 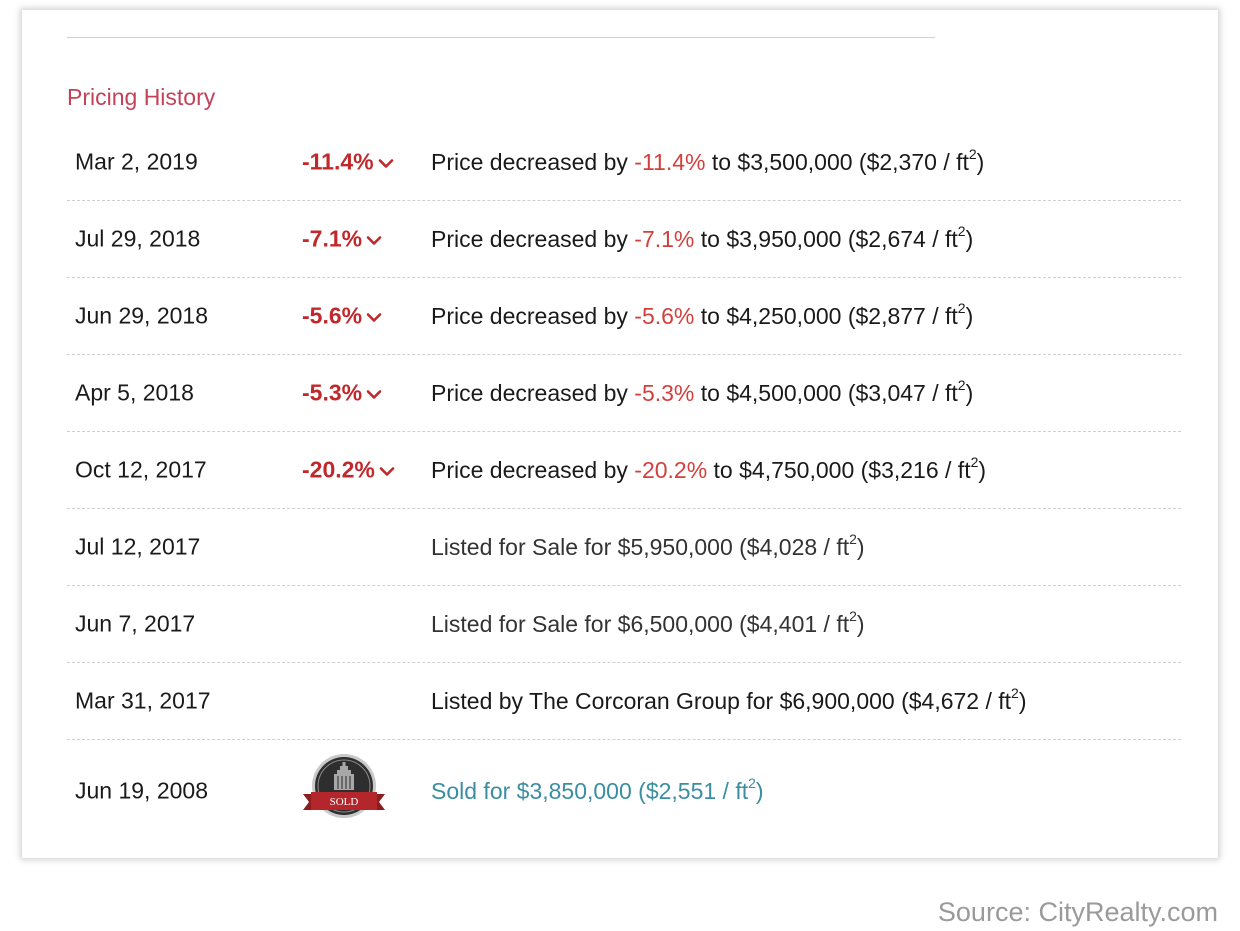 I want to click on price-change-value: -11.4%, so click(x=338, y=161).